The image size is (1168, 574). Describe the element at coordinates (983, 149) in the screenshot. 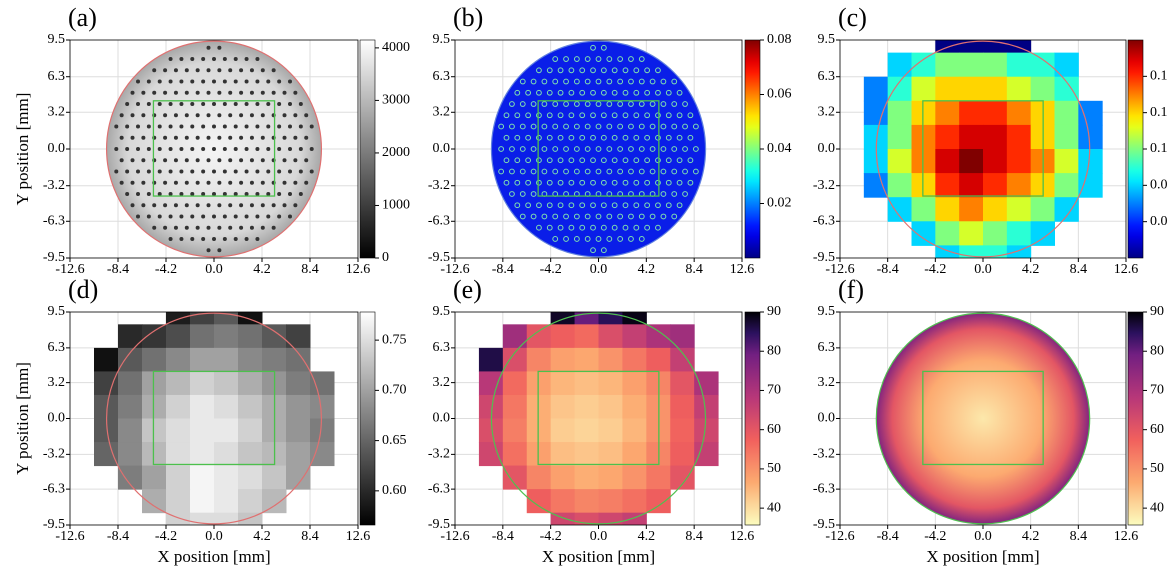

I see `plot-area` at that location.